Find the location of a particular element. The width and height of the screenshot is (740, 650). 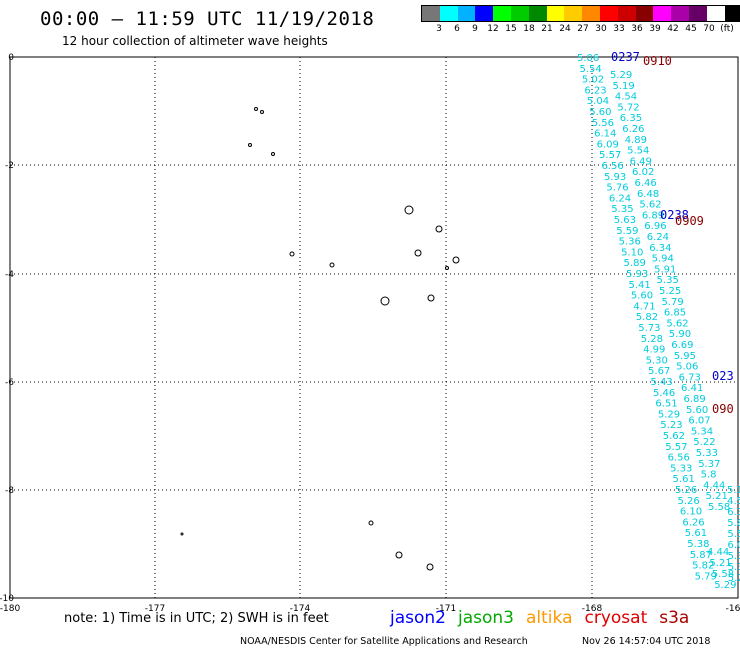

wave-height-value: 5.79 is located at coordinates (706, 576).